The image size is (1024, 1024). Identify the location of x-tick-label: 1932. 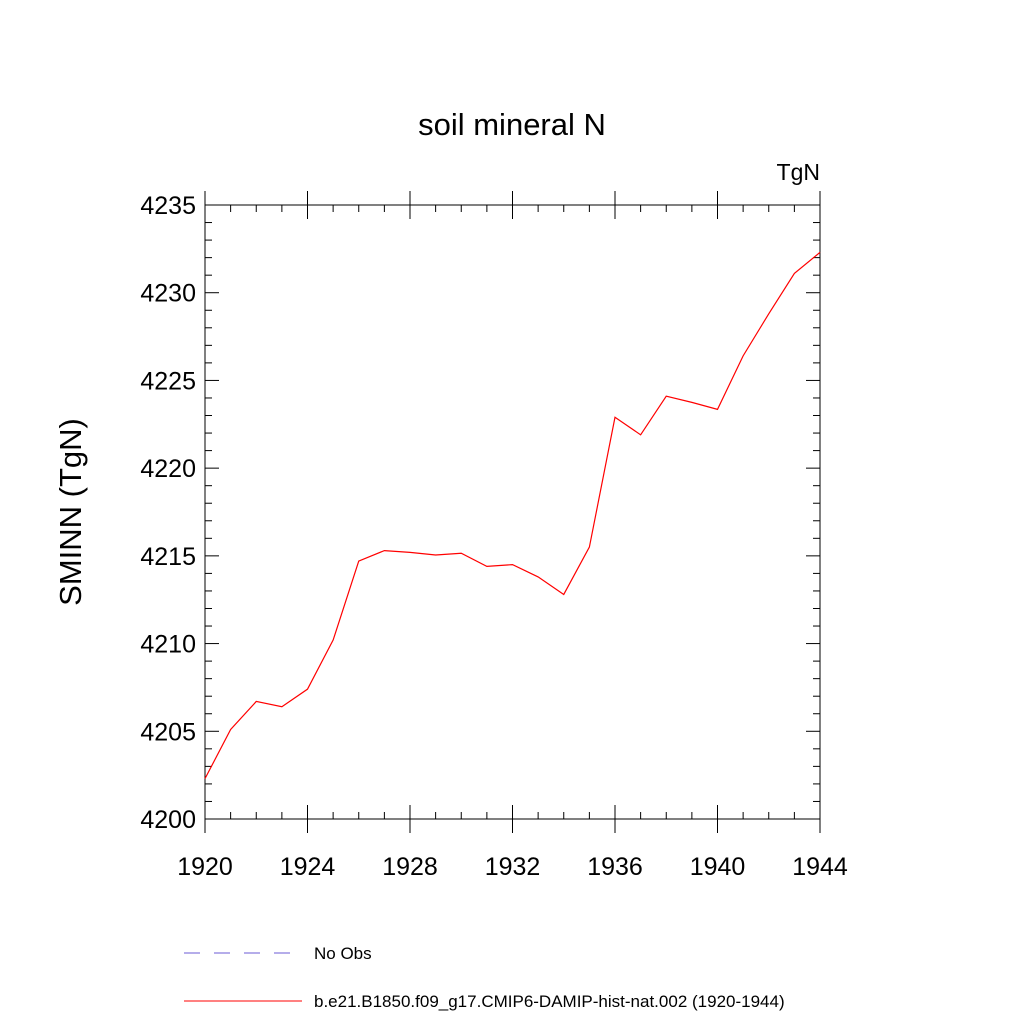
(513, 867).